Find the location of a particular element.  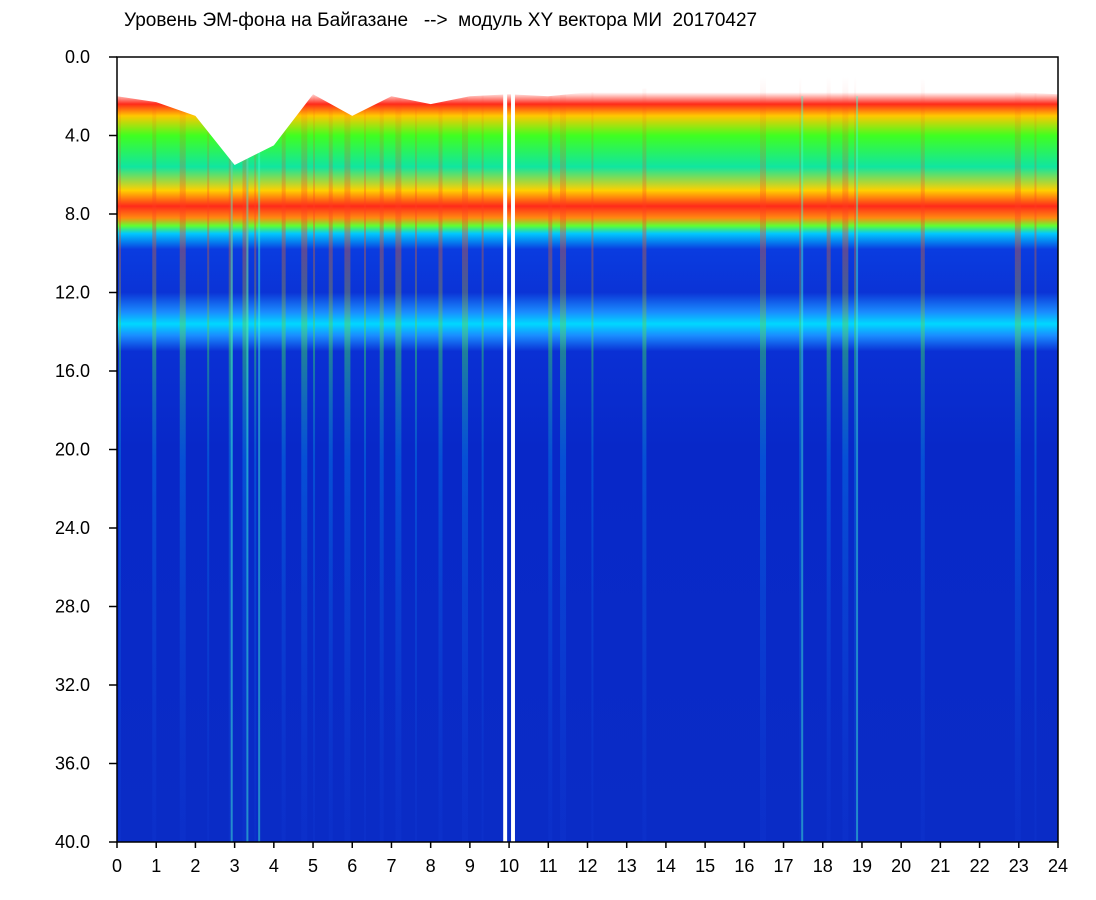

x-tick-label: 11 is located at coordinates (548, 866).